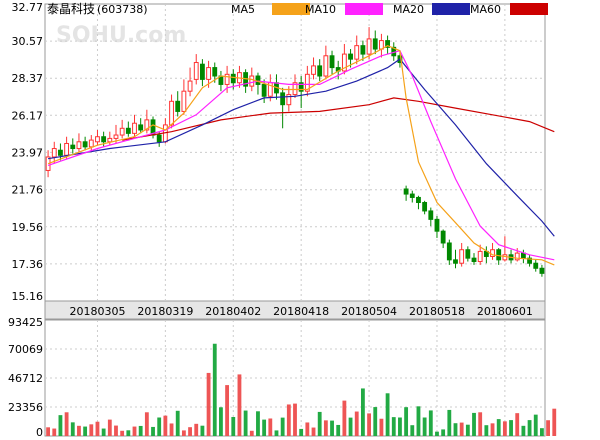 This screenshot has height=440, width=600. What do you see at coordinates (28, 41) in the screenshot?
I see `price-tick-label: 30.57` at bounding box center [28, 41].